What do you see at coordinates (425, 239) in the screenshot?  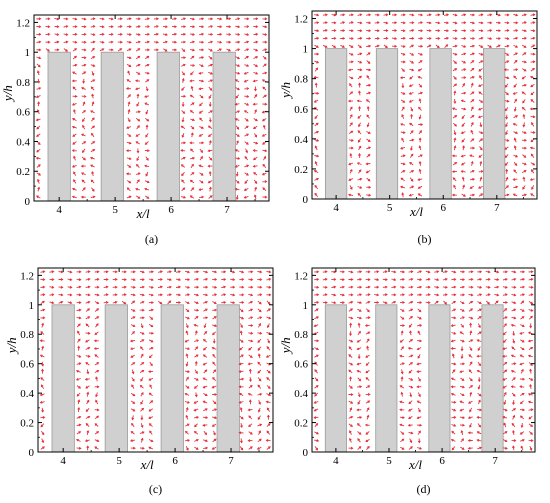 I see `panel-caption: (b)` at bounding box center [425, 239].